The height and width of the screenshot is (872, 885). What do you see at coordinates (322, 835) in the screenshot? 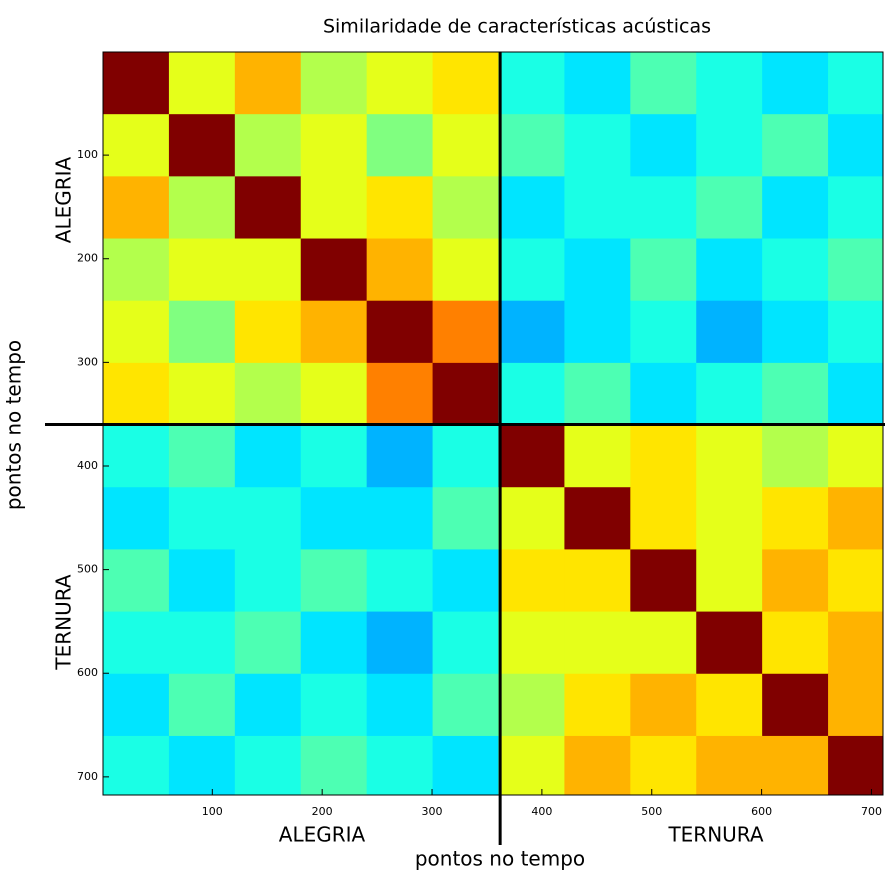
I see `x-group-label: ALEGRIA` at bounding box center [322, 835].